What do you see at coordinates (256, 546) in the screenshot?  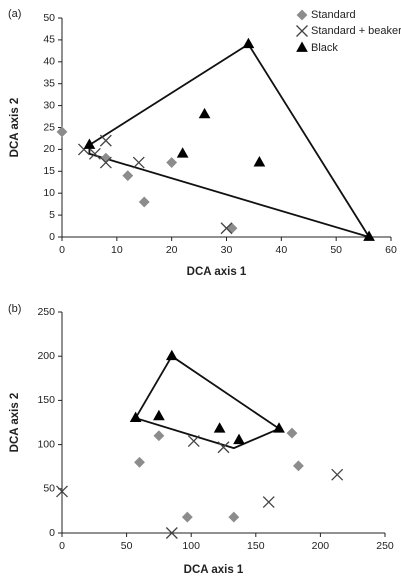 I see `x-tick-label: 150` at bounding box center [256, 546].